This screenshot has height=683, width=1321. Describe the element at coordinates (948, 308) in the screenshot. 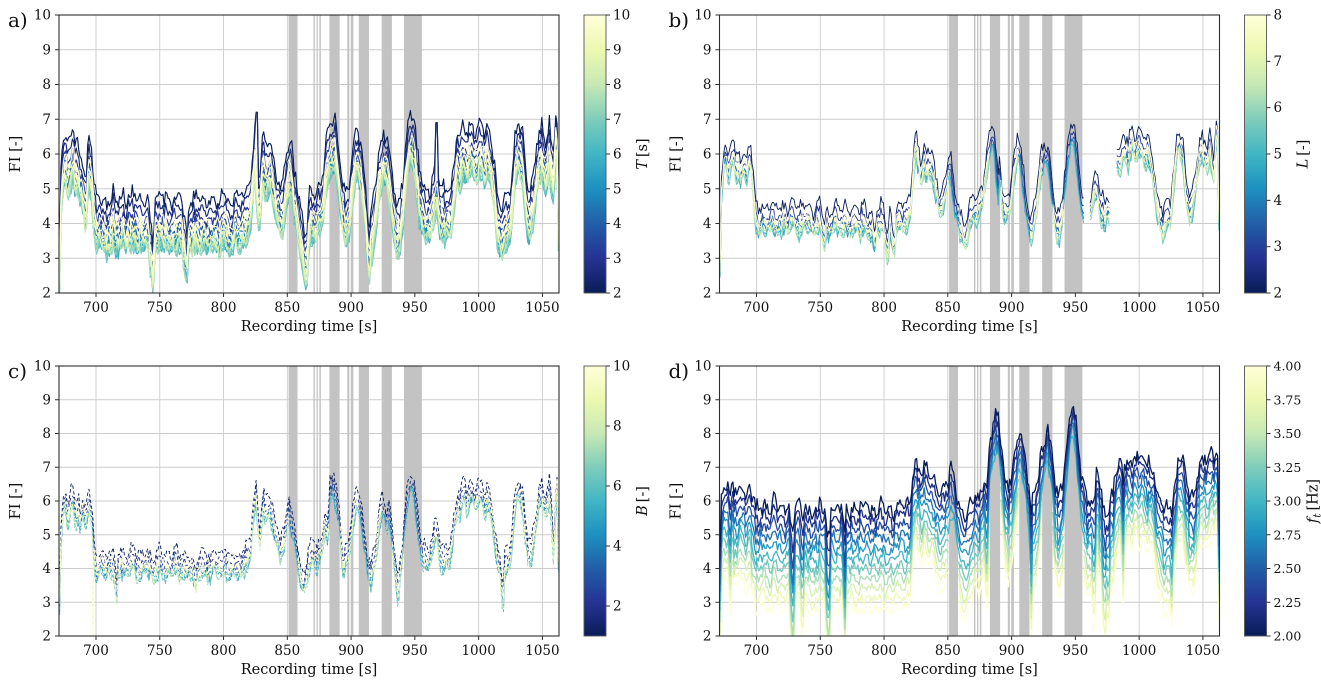

I see `x-tick-label: 850` at that location.